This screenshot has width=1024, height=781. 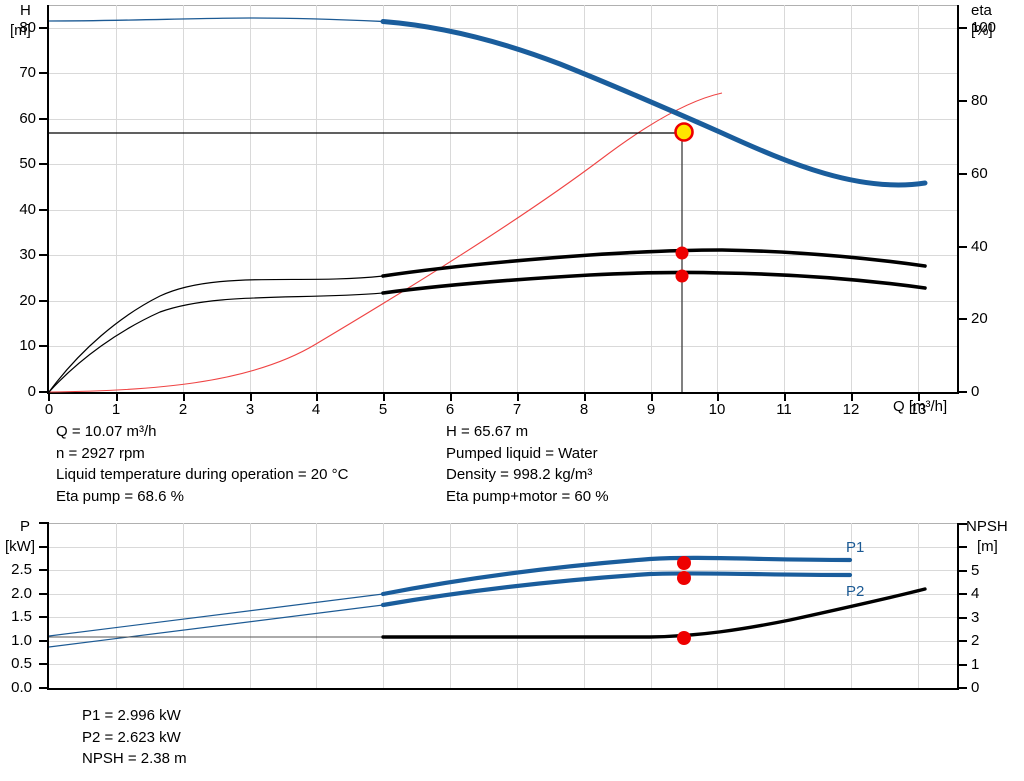 I want to click on h-axis-label-line1: H, so click(x=25, y=10).